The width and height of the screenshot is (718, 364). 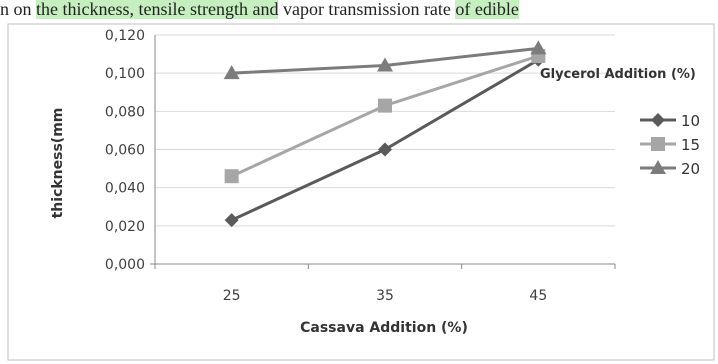 I want to click on legend-title: Glycerol Addition (%), so click(x=618, y=74).